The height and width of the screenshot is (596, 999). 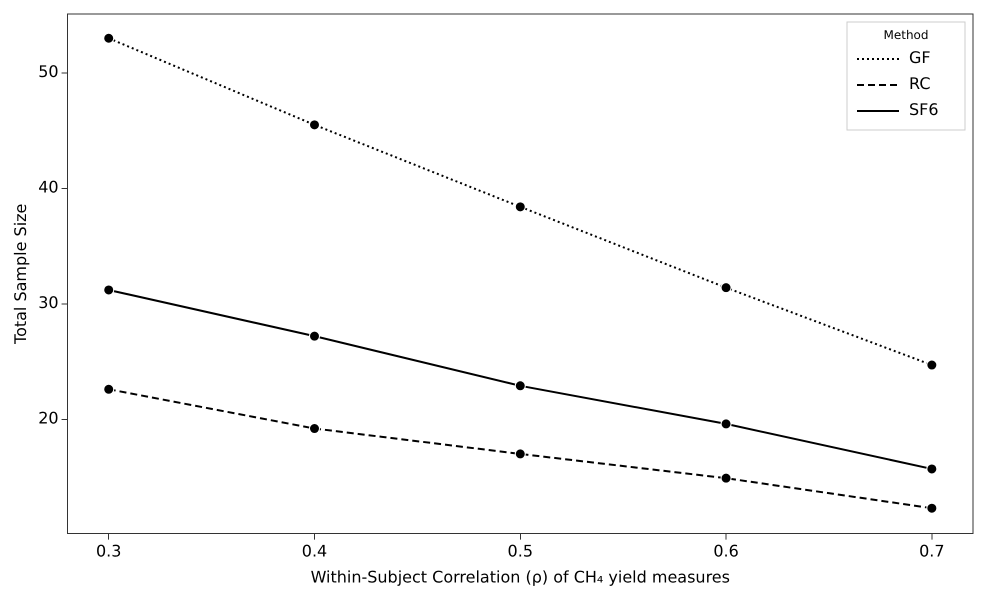 I want to click on y-tick-label: 30, so click(x=48, y=302).